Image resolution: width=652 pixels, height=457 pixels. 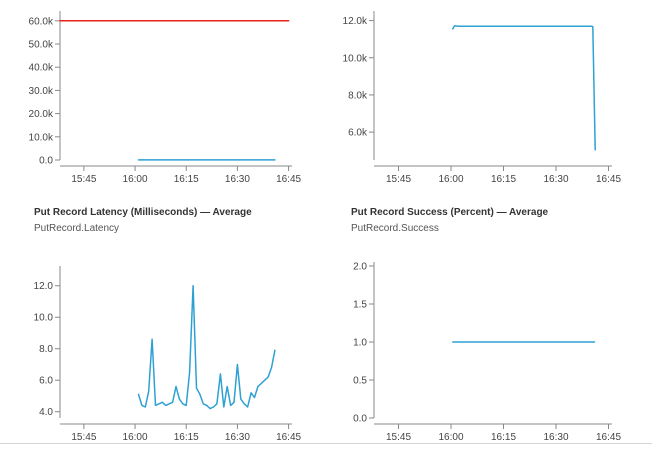 I want to click on y-tick-label: 1.5, so click(x=360, y=305).